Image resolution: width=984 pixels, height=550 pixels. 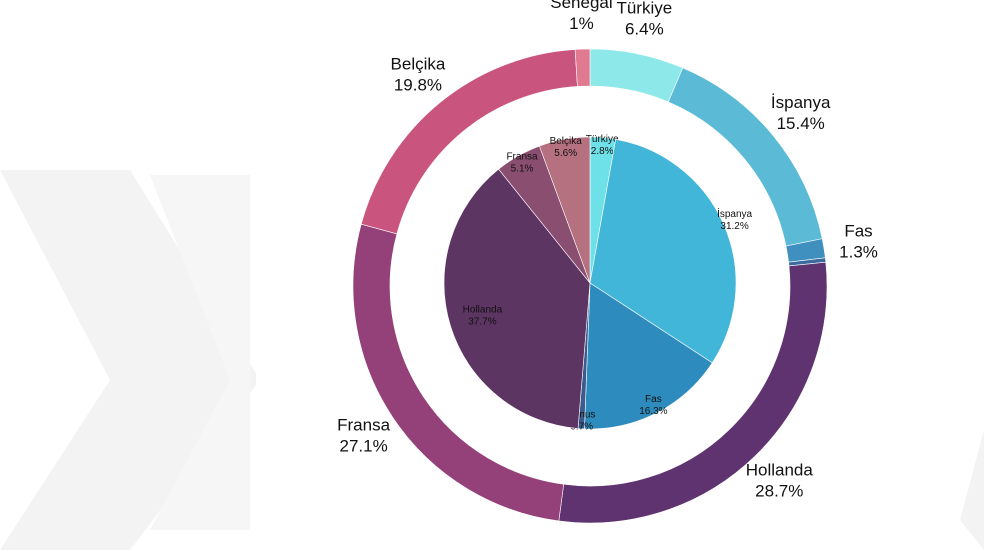 I want to click on slice-value-label: 31.2%, so click(x=734, y=226).